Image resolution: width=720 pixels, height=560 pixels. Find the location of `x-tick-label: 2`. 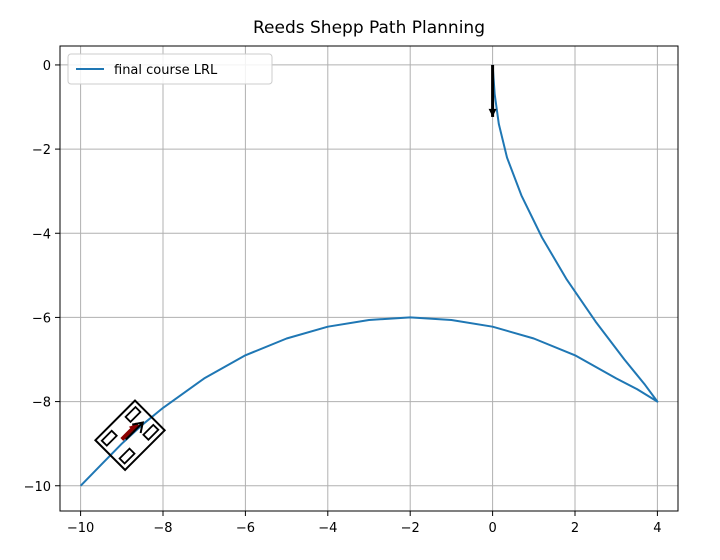

x-tick-label: 2 is located at coordinates (575, 528).